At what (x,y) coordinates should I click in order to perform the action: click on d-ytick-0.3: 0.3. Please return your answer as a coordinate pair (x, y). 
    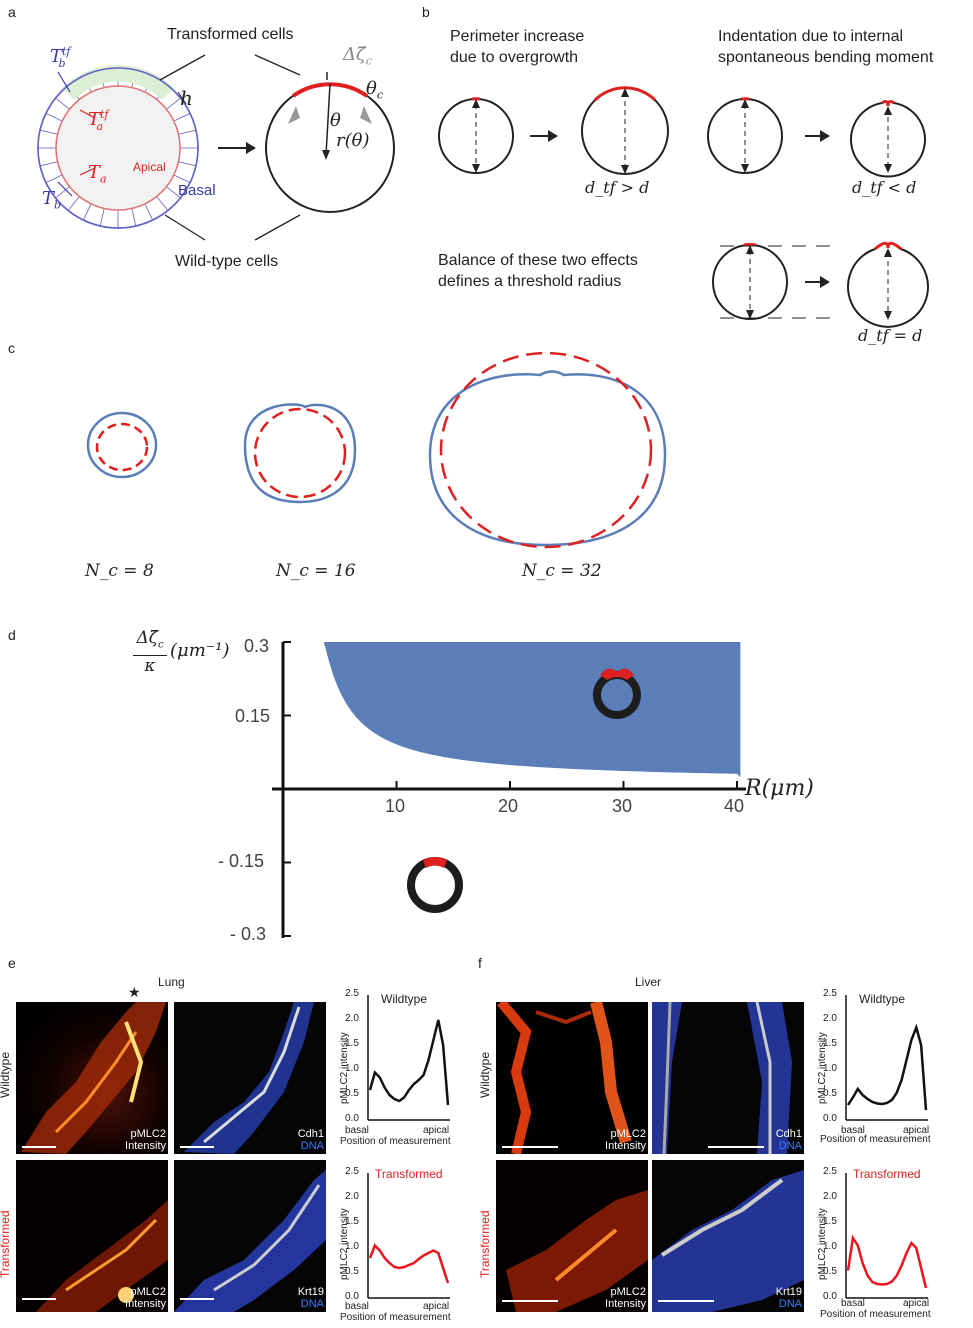
    Looking at the image, I should click on (257, 646).